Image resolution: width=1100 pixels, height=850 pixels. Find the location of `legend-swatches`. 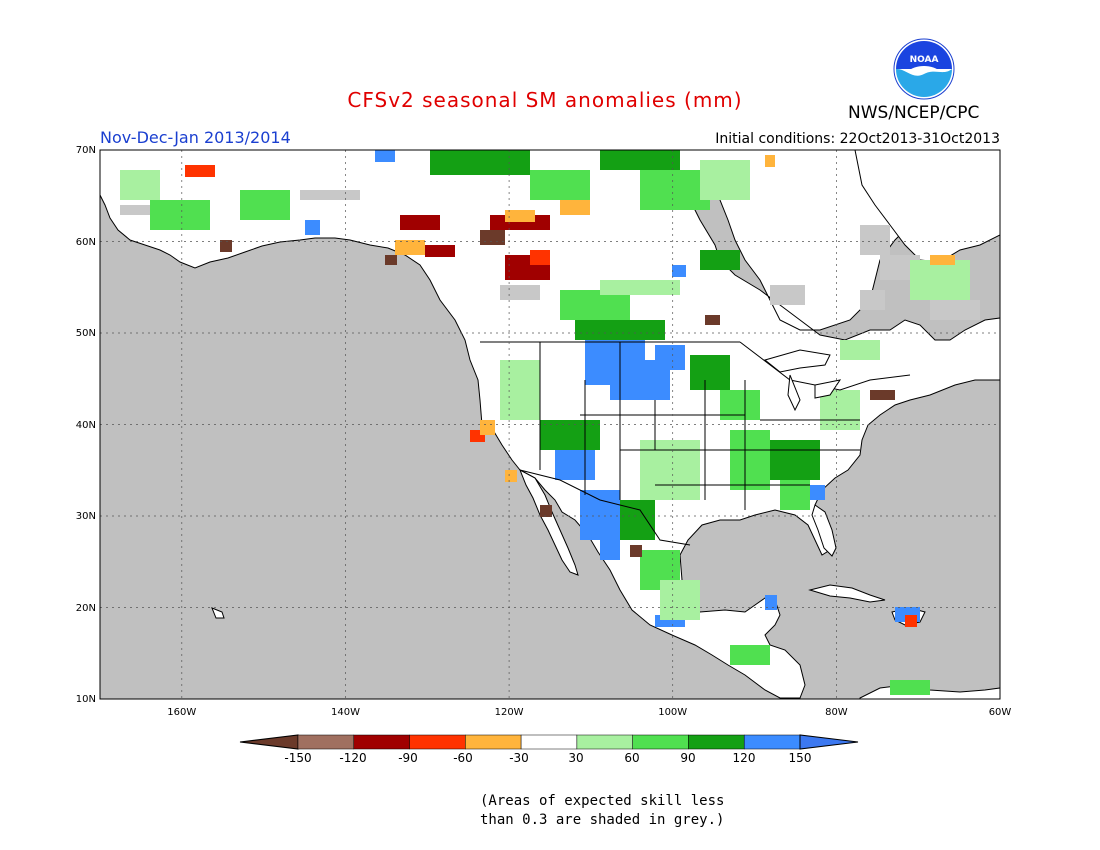

legend-swatches is located at coordinates (549, 742).